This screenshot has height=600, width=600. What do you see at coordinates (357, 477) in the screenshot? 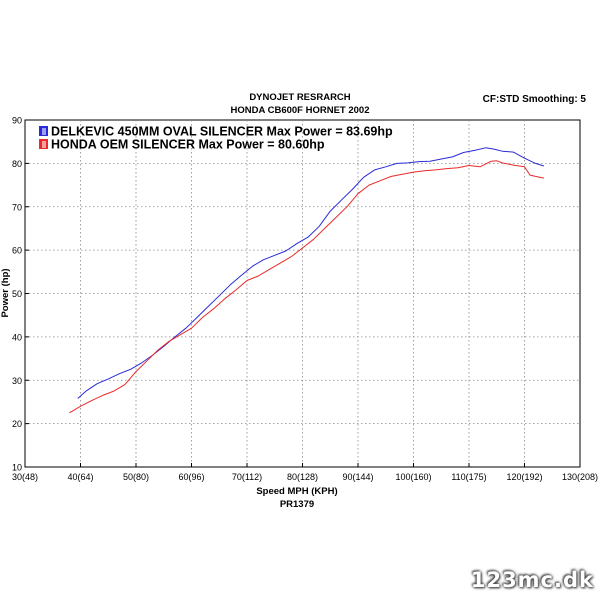
I see `x-tick-label: 90(144)` at bounding box center [357, 477].